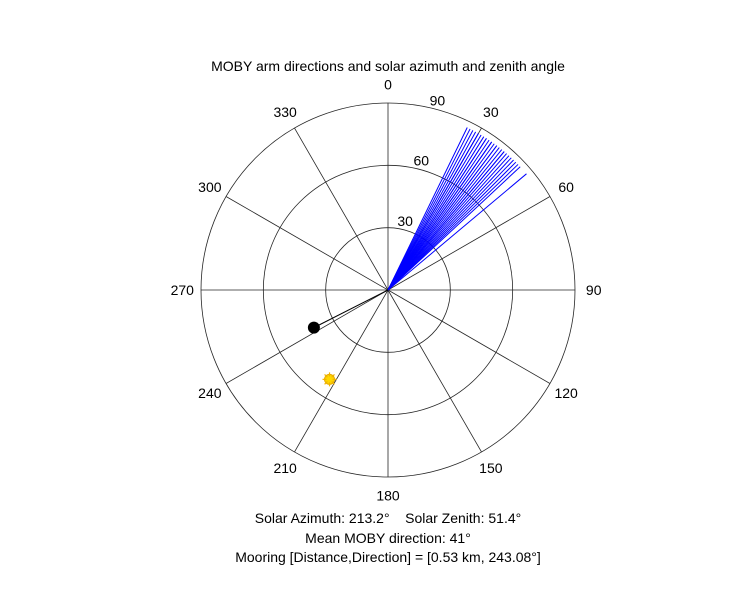 The width and height of the screenshot is (750, 600). Describe the element at coordinates (566, 187) in the screenshot. I see `theta-tick-label: 60` at that location.